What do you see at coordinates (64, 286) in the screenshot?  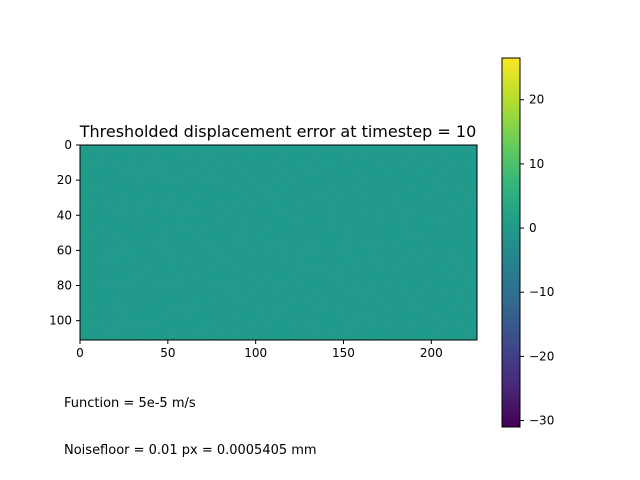 I see `y-tick-label: 80` at bounding box center [64, 286].